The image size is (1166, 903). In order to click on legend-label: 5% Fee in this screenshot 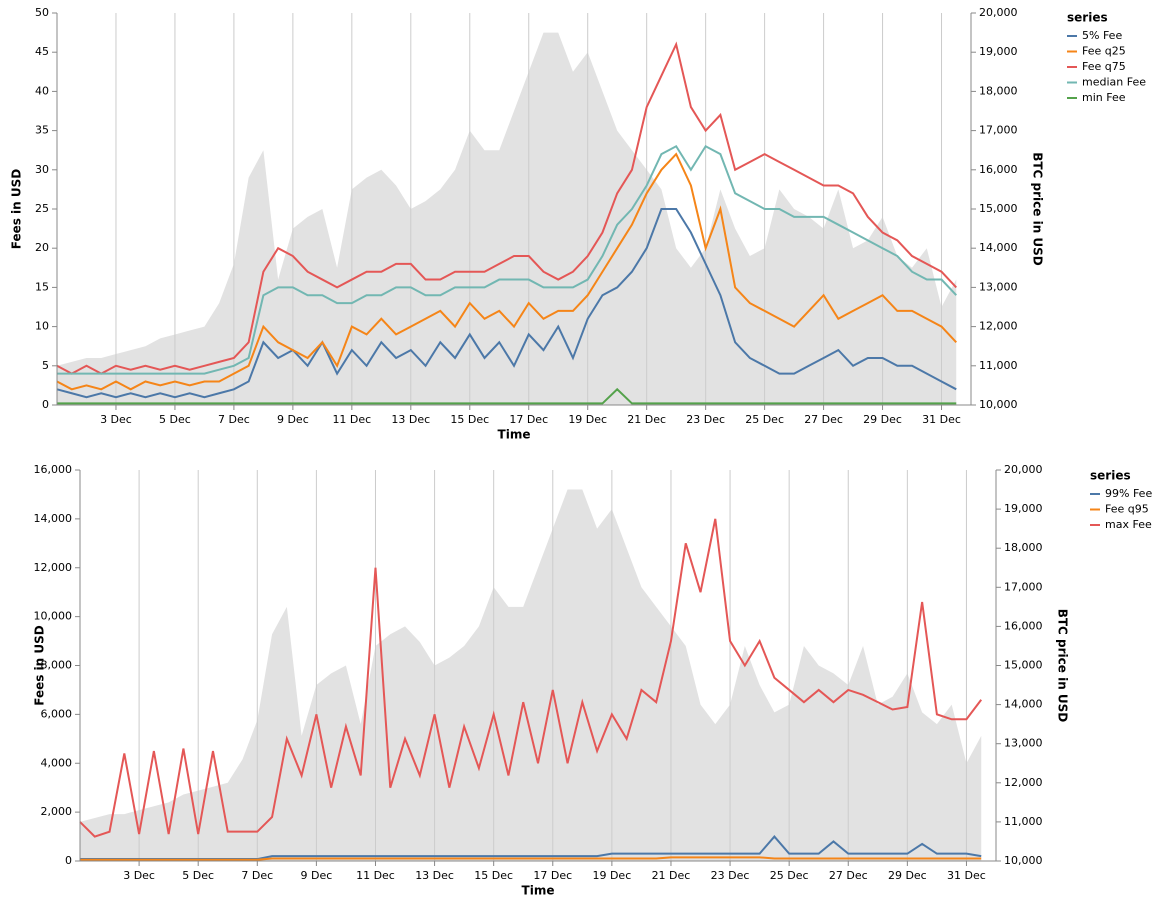, I will do `click(1102, 35)`.